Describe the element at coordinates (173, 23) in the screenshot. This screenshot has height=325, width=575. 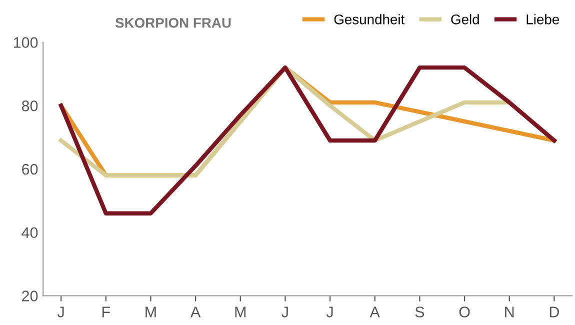
I see `chart-title: SKORPION FRAU` at that location.